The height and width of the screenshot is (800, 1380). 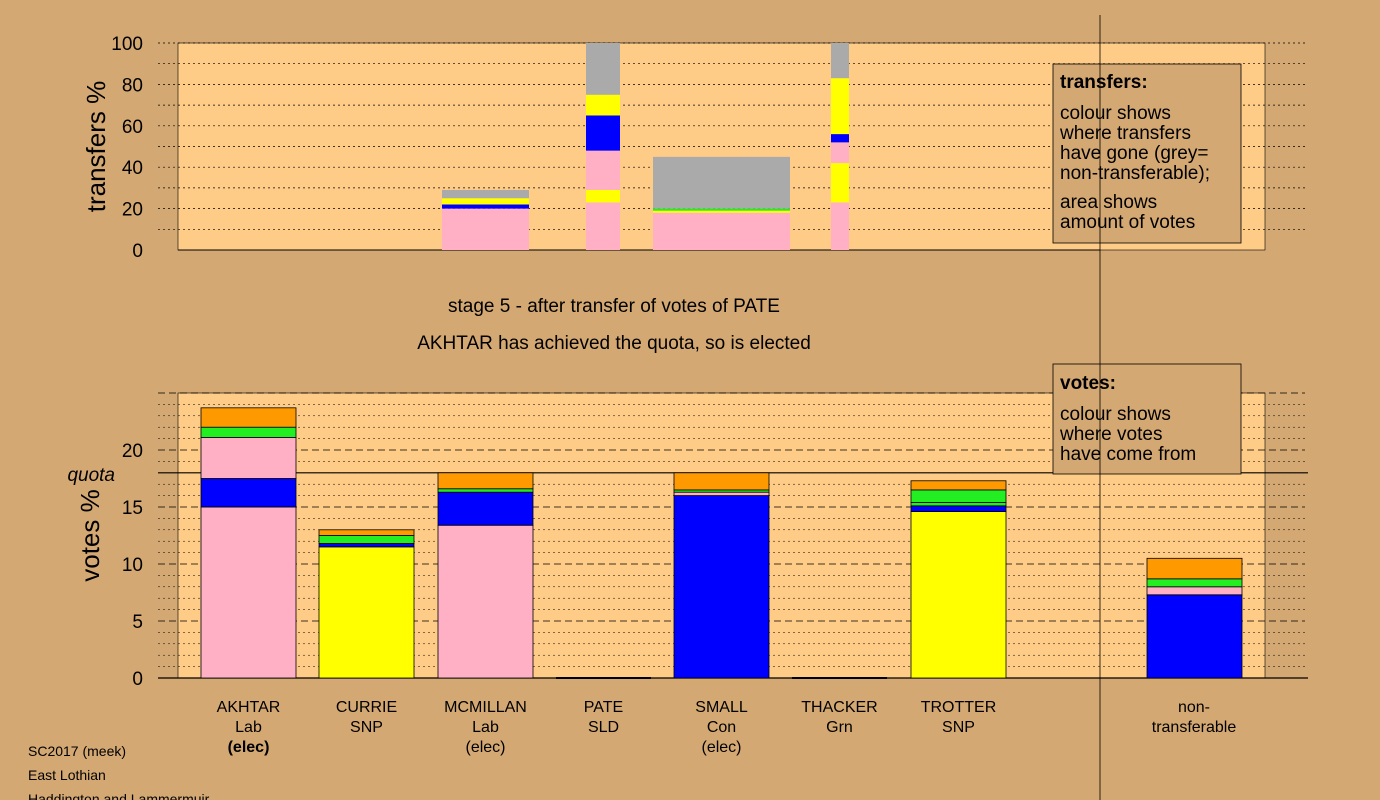 What do you see at coordinates (132, 127) in the screenshot?
I see `transfers-ytick: 60` at bounding box center [132, 127].